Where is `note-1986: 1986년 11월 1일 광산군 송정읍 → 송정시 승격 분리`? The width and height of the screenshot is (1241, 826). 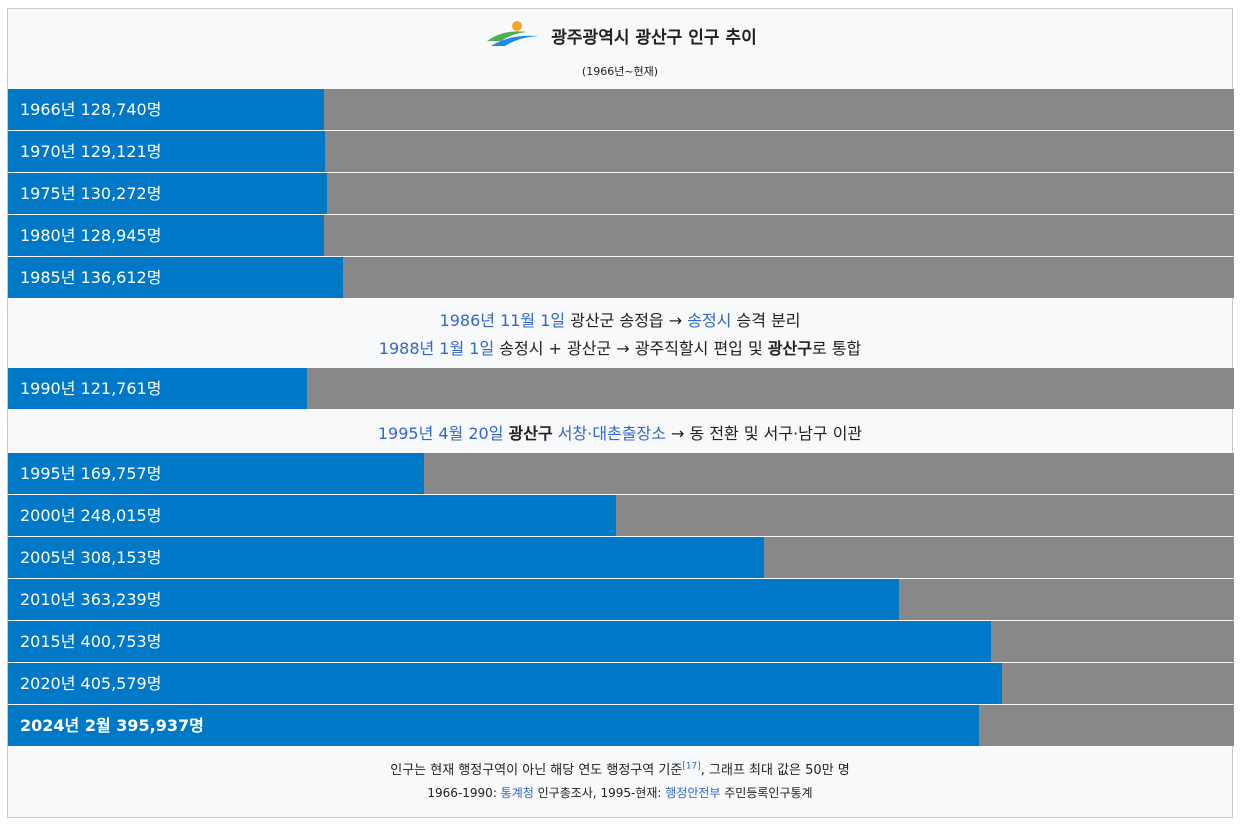 note-1986: 1986년 11월 1일 광산군 송정읍 → 송정시 승격 분리 is located at coordinates (620, 319).